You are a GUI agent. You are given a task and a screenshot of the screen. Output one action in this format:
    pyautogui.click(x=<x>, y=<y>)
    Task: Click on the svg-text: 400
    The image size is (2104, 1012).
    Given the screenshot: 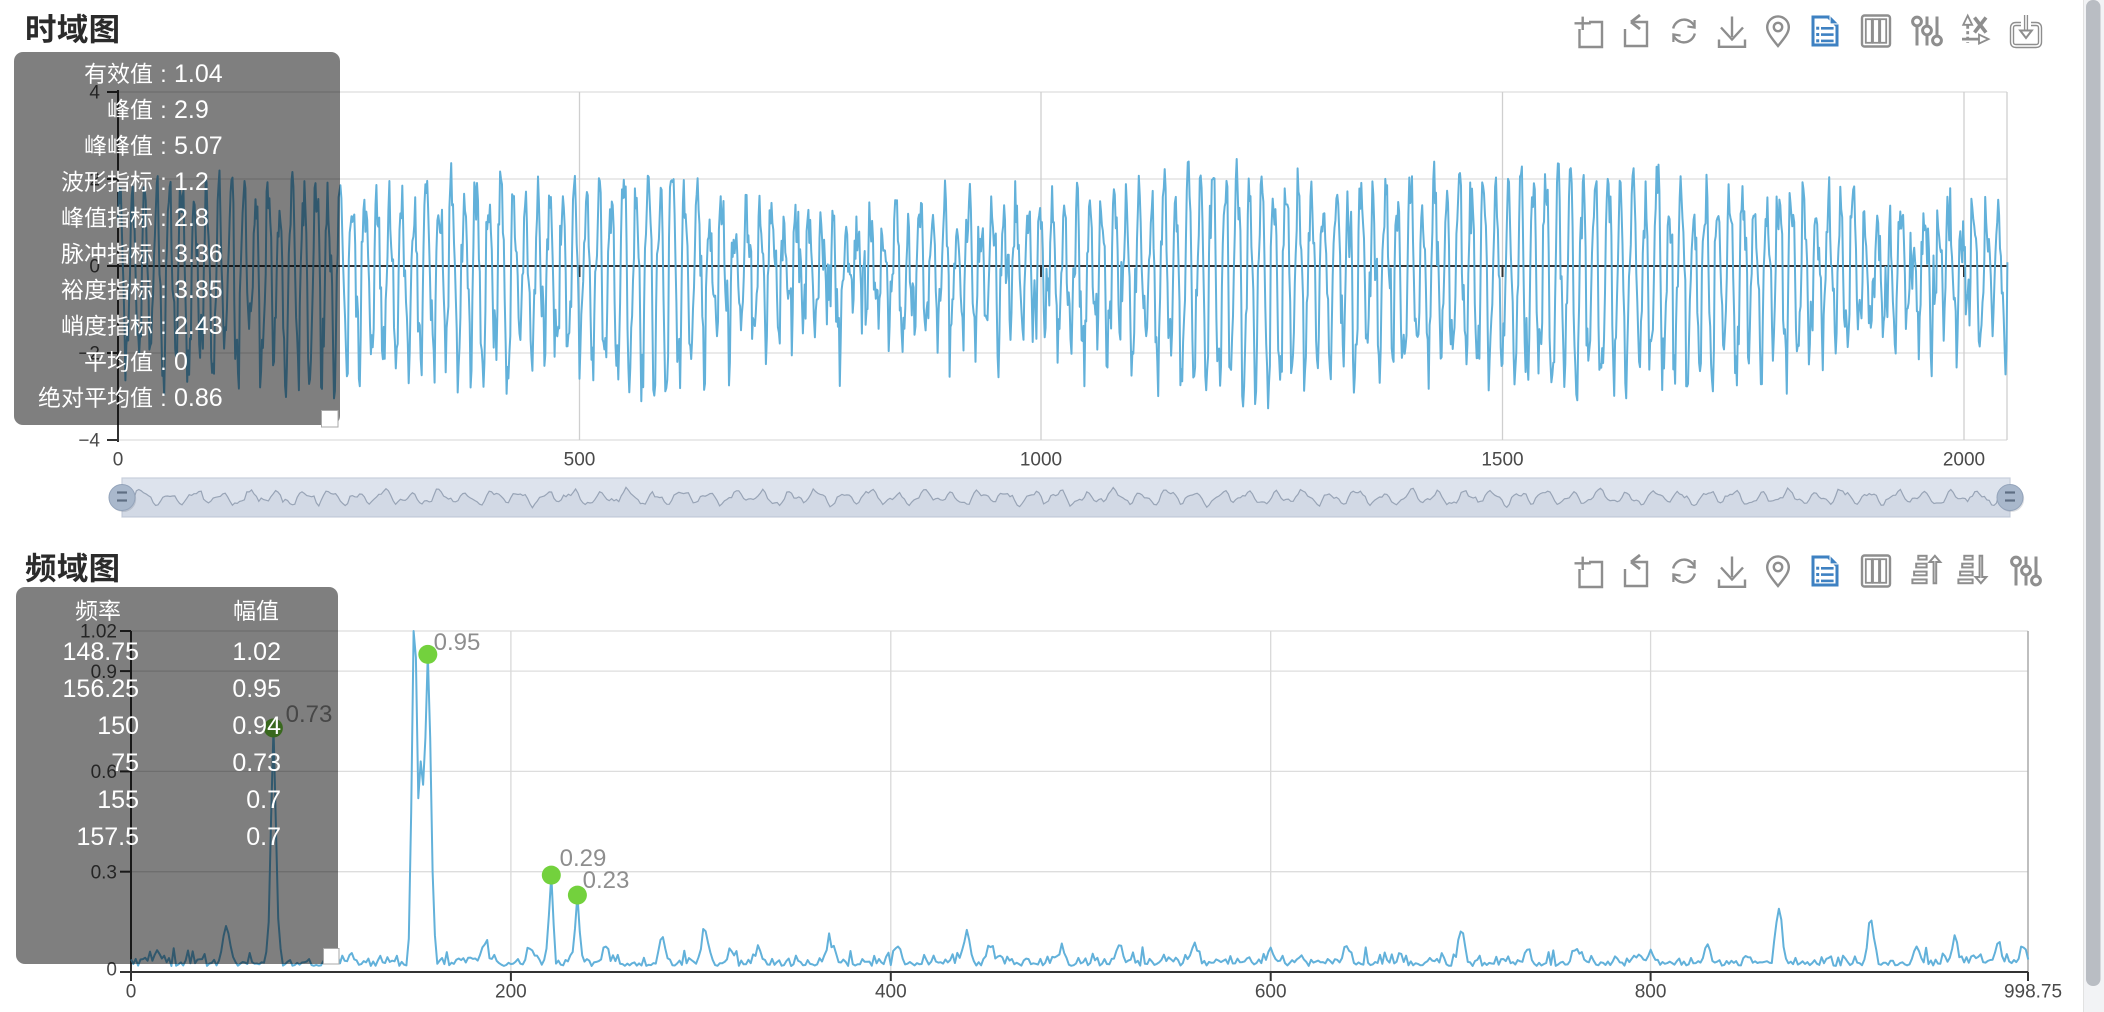 What is the action you would take?
    pyautogui.click(x=891, y=992)
    